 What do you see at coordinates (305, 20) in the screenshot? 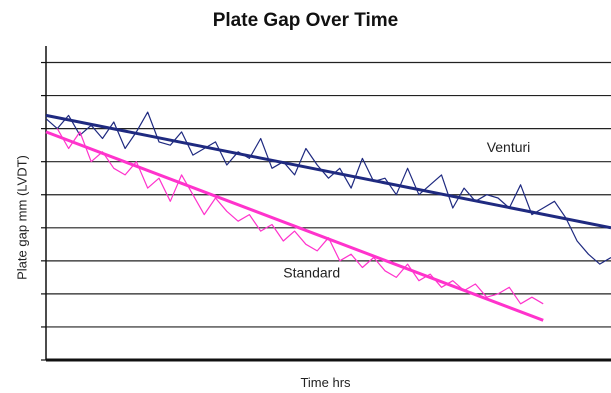
I see `chart-title: Plate Gap Over Time` at bounding box center [305, 20].